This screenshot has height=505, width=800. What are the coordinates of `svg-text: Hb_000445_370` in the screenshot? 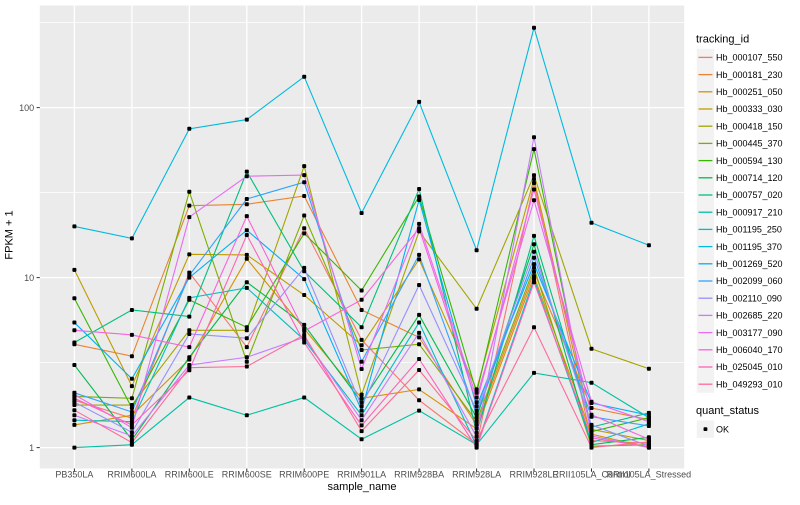 It's located at (749, 144).